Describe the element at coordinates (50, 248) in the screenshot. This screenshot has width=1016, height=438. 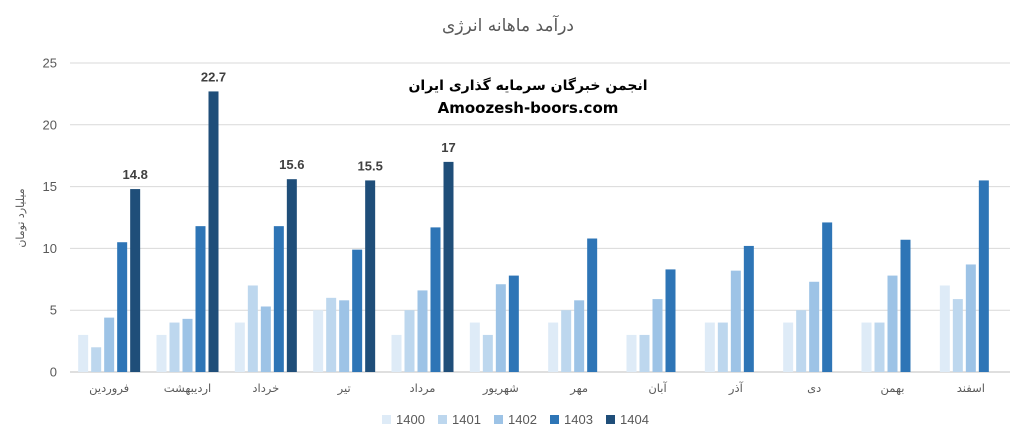
I see `y-tick-label: 10` at that location.